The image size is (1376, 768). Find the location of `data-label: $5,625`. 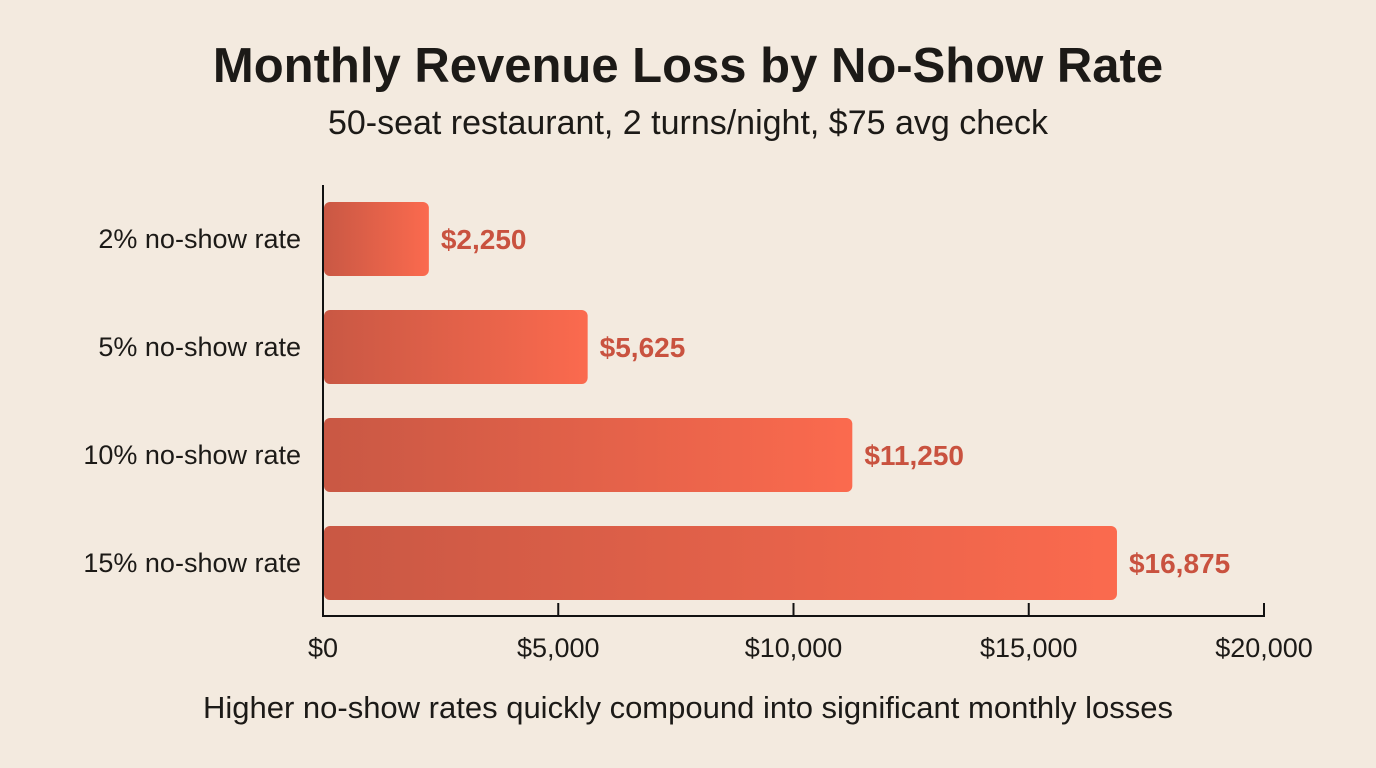

data-label: $5,625 is located at coordinates (643, 347).